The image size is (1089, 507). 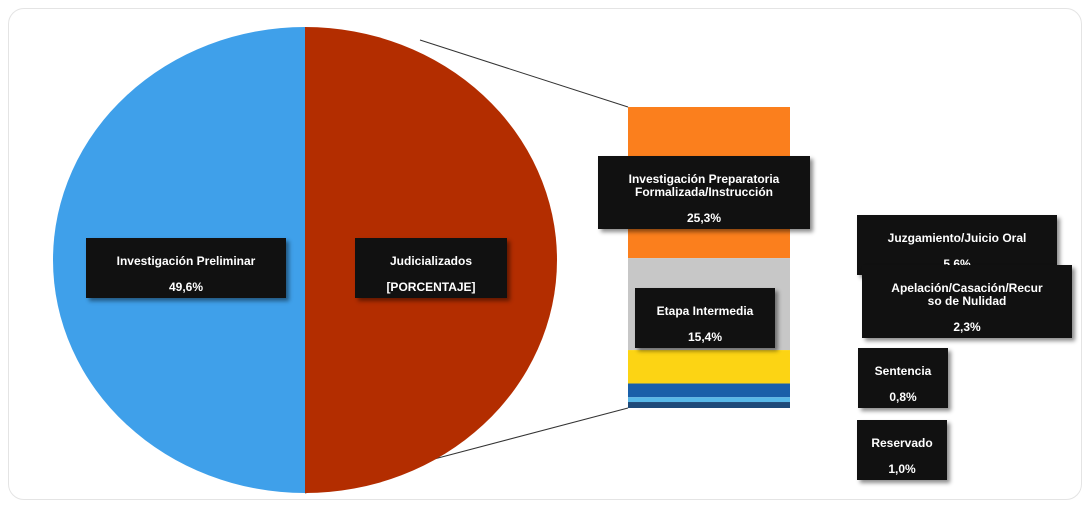 What do you see at coordinates (705, 311) in the screenshot?
I see `label-name: Etapa Intermedia` at bounding box center [705, 311].